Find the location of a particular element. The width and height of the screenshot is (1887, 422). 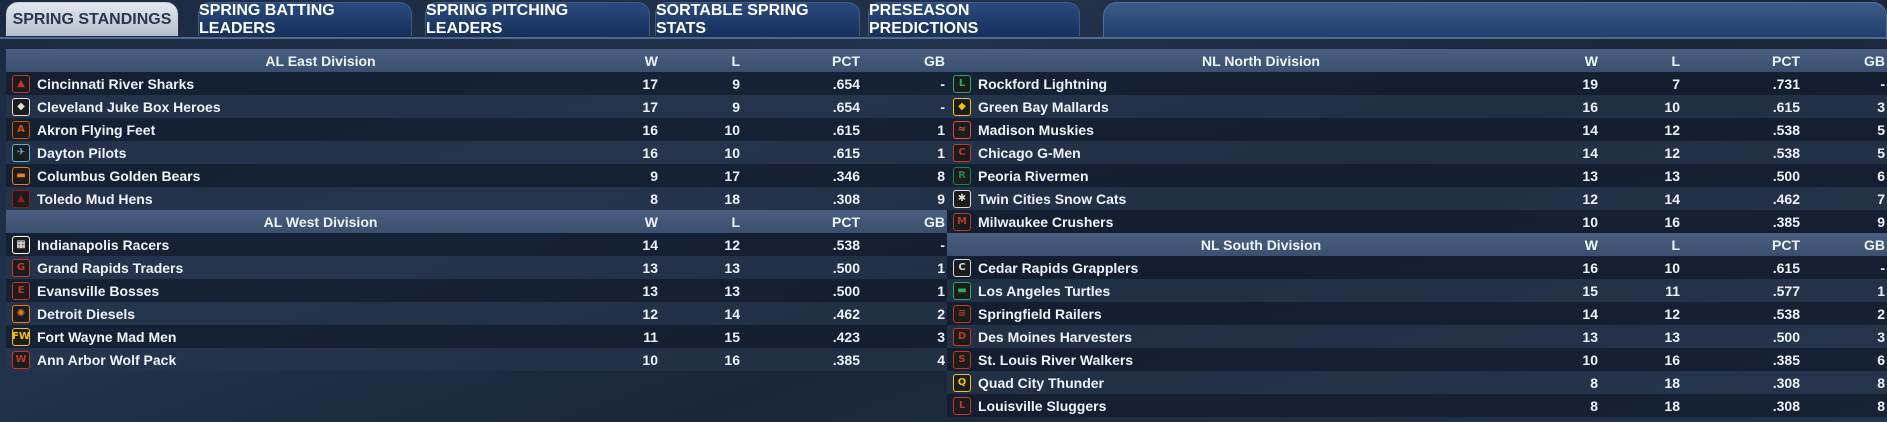

team-row: E Evansville Bosses 13 13 .500 1 is located at coordinates (476, 290).